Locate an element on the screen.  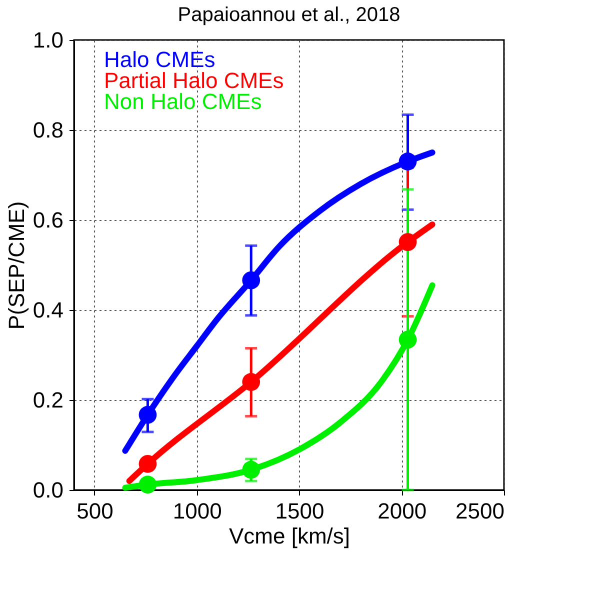
x-tick-label: 500 is located at coordinates (95, 511).